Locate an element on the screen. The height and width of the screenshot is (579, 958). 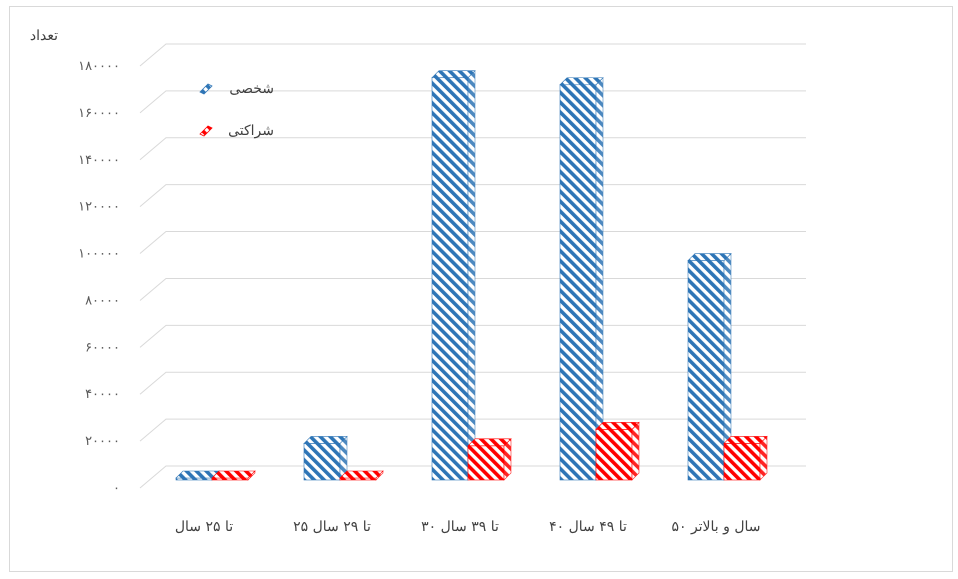
y-tick-label: ۱۲۰۰۰۰ is located at coordinates (99, 207).